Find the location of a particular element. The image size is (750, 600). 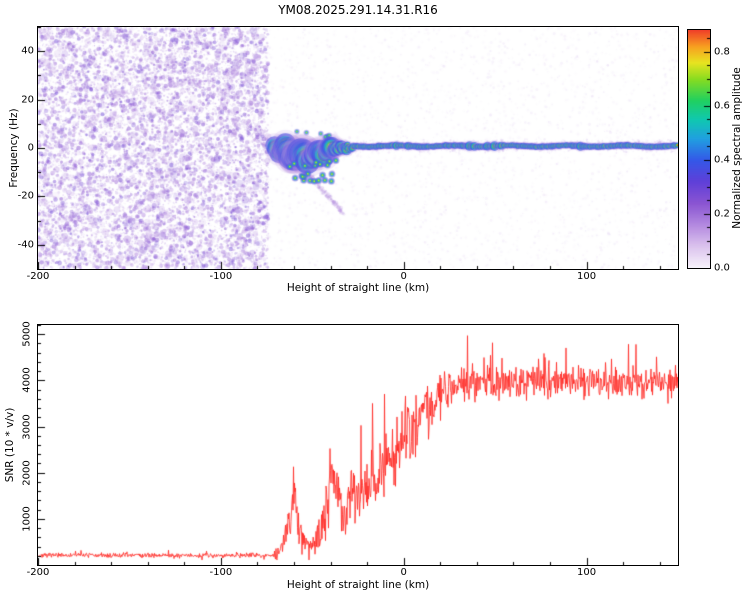

spectrogram-y-tick-label: 20 is located at coordinates (27, 100).